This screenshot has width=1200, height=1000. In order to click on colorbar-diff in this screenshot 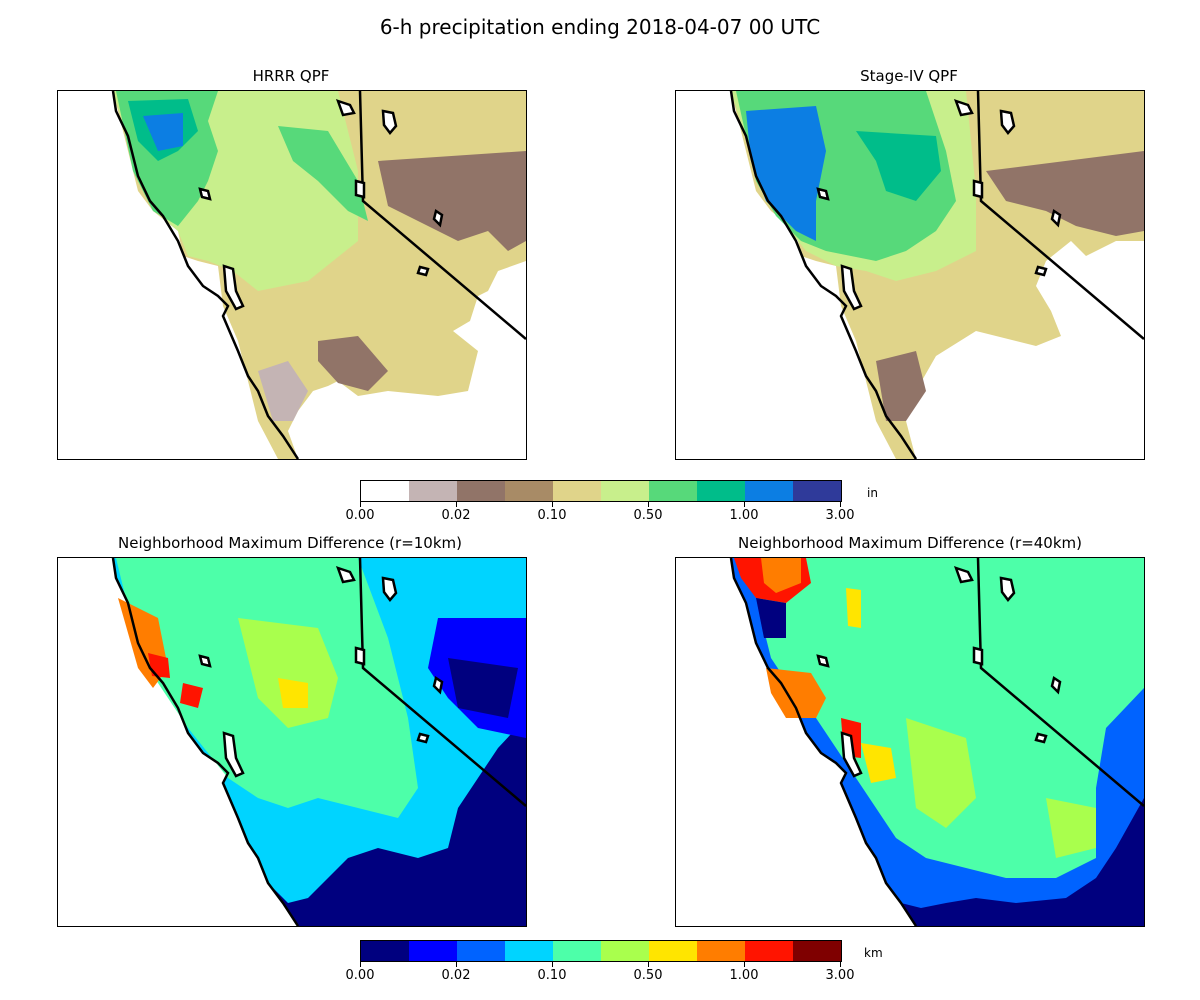, I will do `click(601, 951)`.